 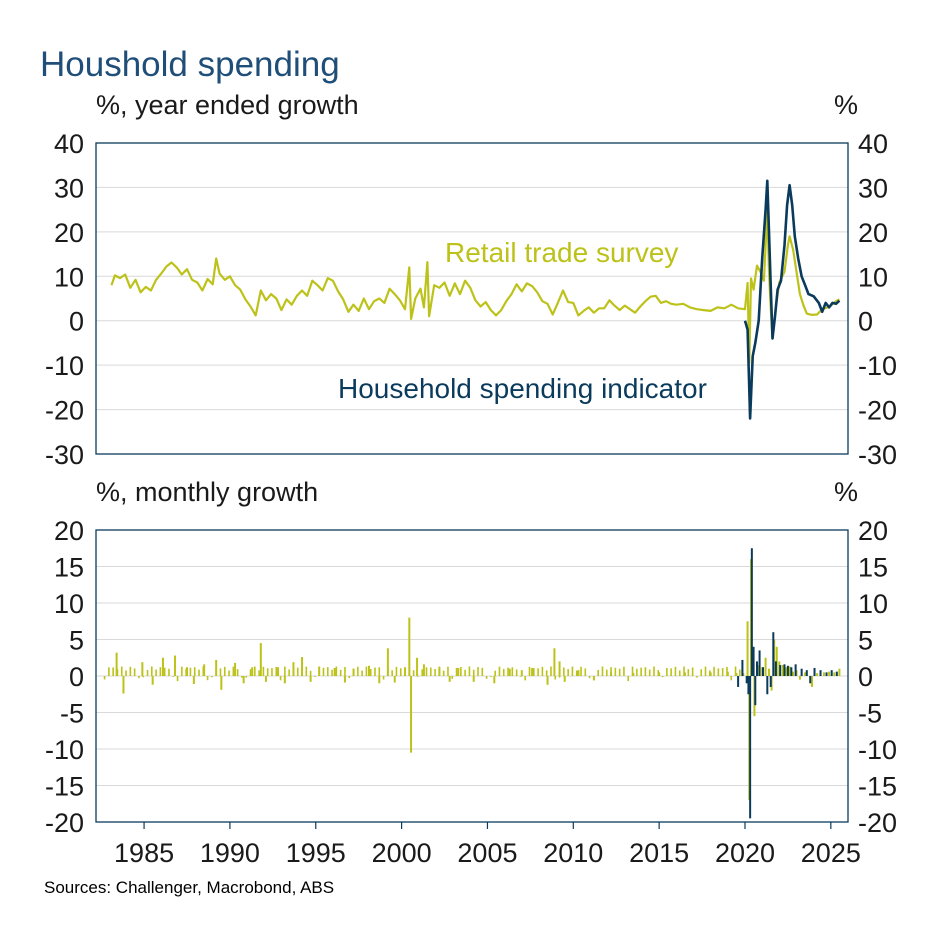 I want to click on x-tick-label: 1985, so click(x=144, y=853).